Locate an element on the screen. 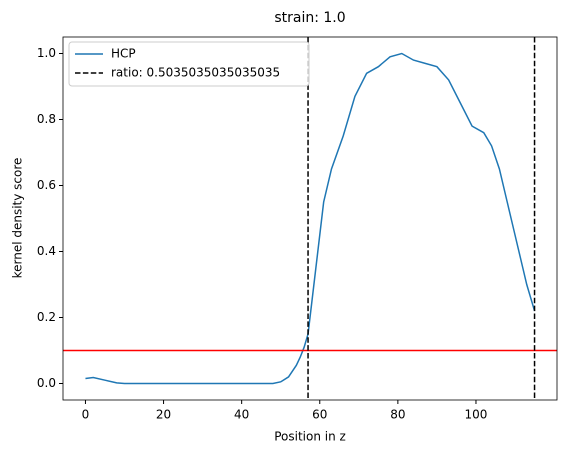 The width and height of the screenshot is (567, 458). y-tick-label: 0.6 is located at coordinates (46, 185).